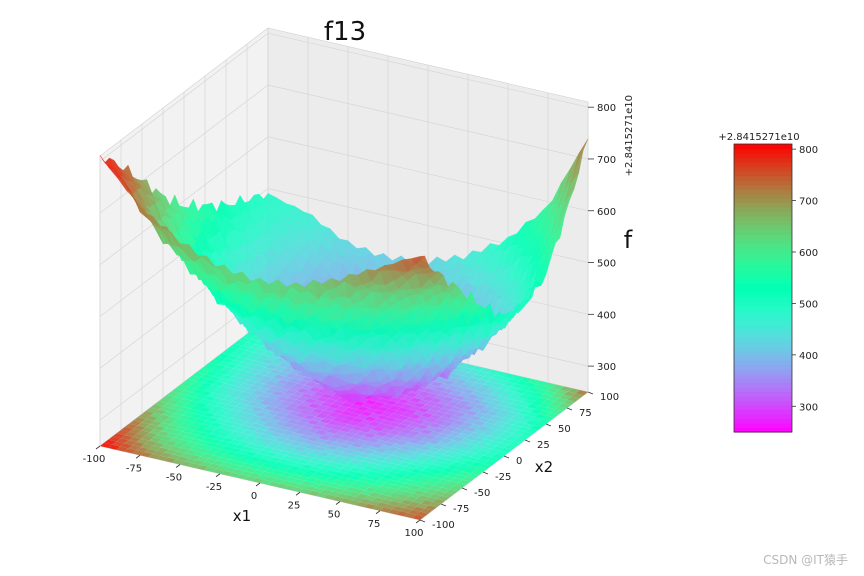 The image size is (864, 576). I want to click on colorbar: 300 400 500 600 700 800+2.8415271e10, so click(768, 282).